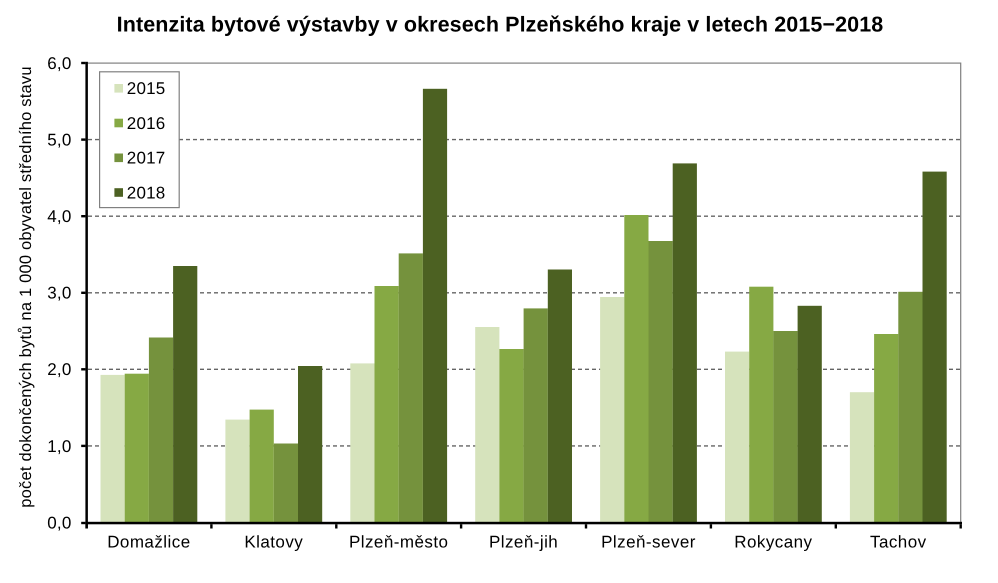 The height and width of the screenshot is (583, 998). Describe the element at coordinates (59, 369) in the screenshot. I see `svg-text: 2,0` at that location.